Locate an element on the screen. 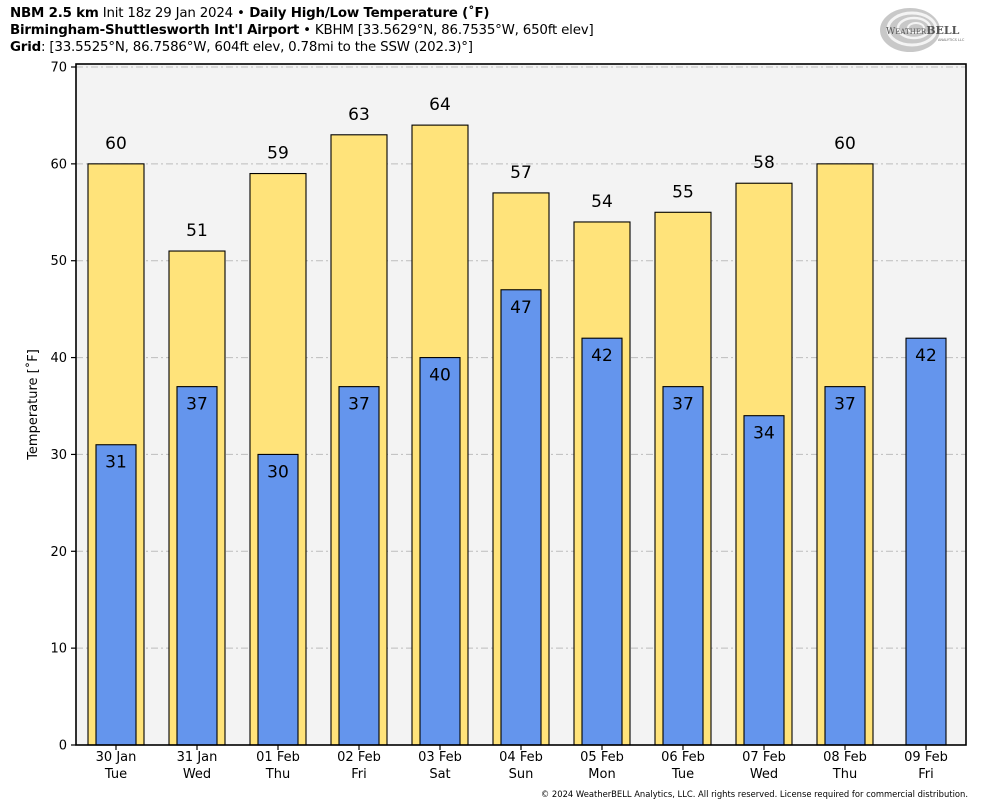  low-temp-label: 40 is located at coordinates (440, 376).